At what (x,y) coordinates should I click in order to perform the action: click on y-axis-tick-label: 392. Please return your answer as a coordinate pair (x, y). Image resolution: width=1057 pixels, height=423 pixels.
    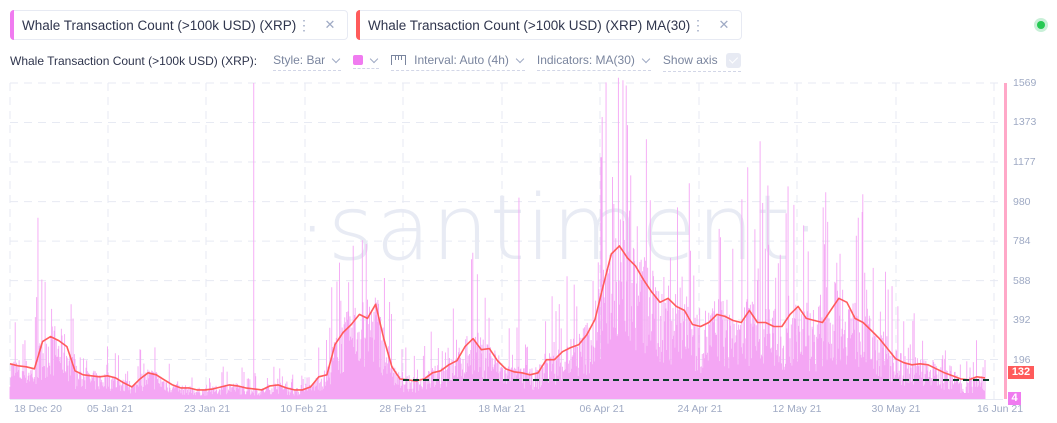
    Looking at the image, I should click on (1022, 320).